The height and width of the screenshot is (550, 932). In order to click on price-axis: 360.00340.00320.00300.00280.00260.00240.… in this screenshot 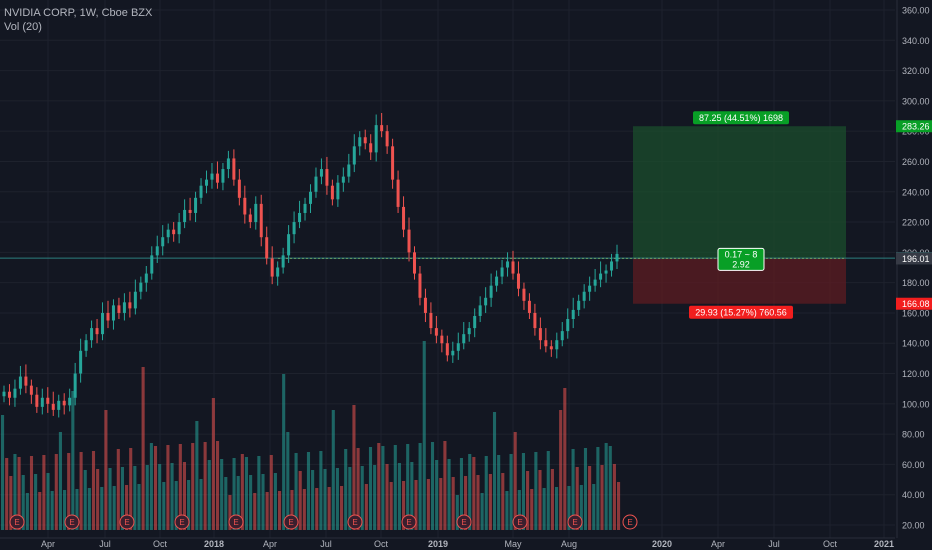, I will do `click(913, 269)`.